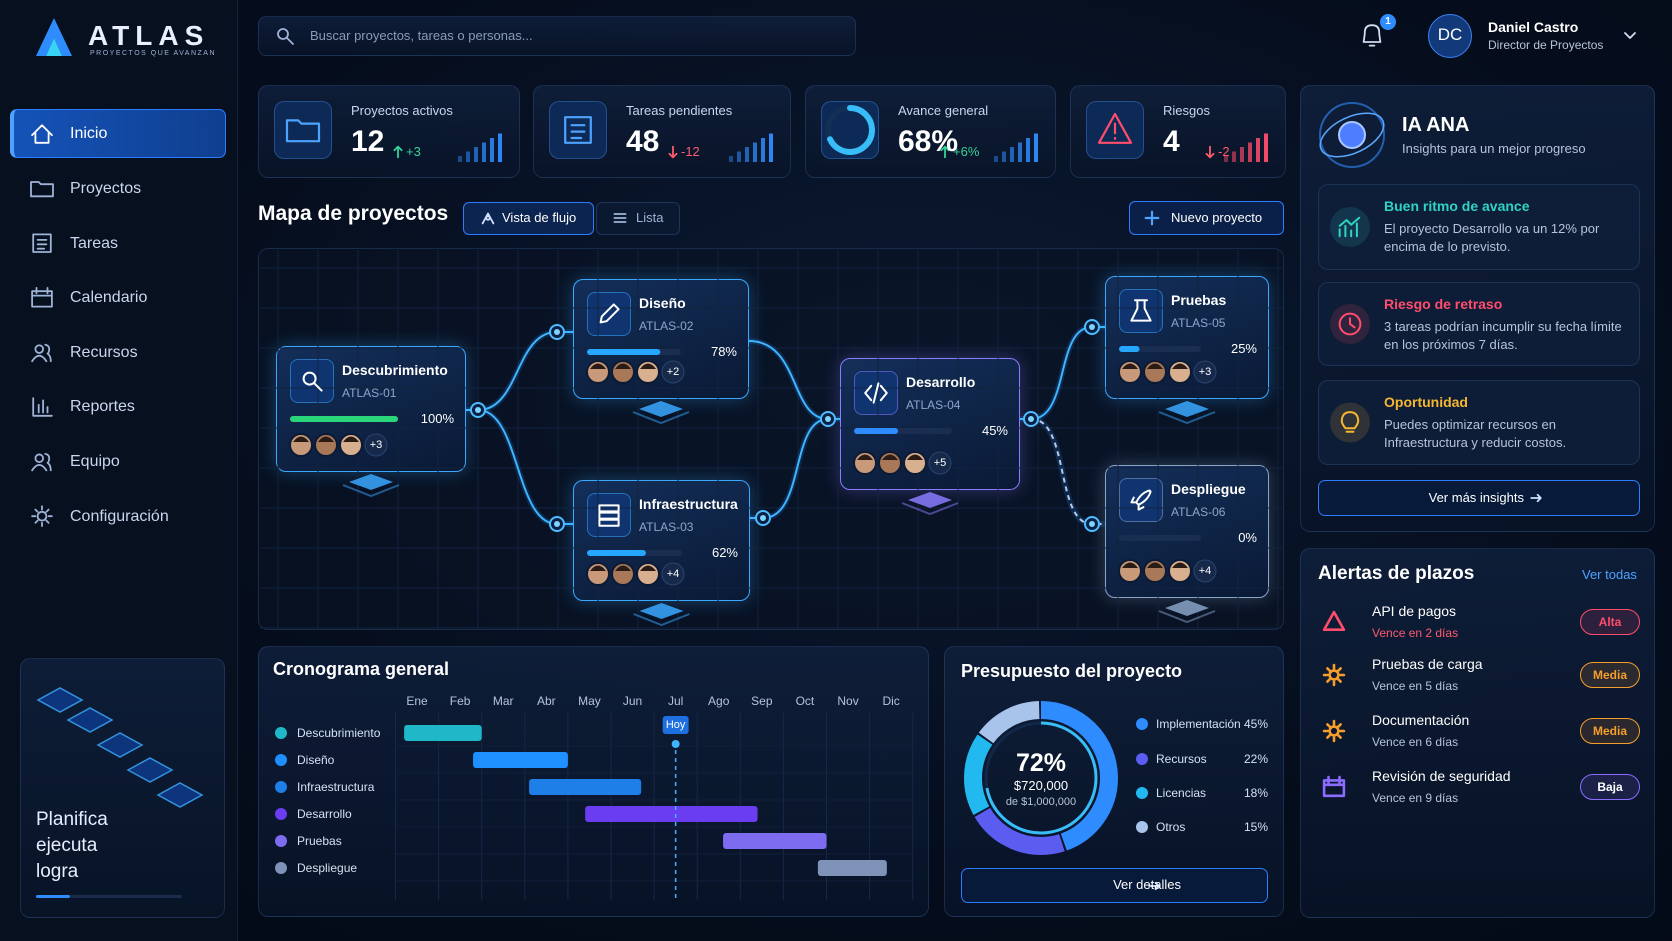 The width and height of the screenshot is (1672, 941). What do you see at coordinates (102, 407) in the screenshot?
I see `nav-item: Reportes` at bounding box center [102, 407].